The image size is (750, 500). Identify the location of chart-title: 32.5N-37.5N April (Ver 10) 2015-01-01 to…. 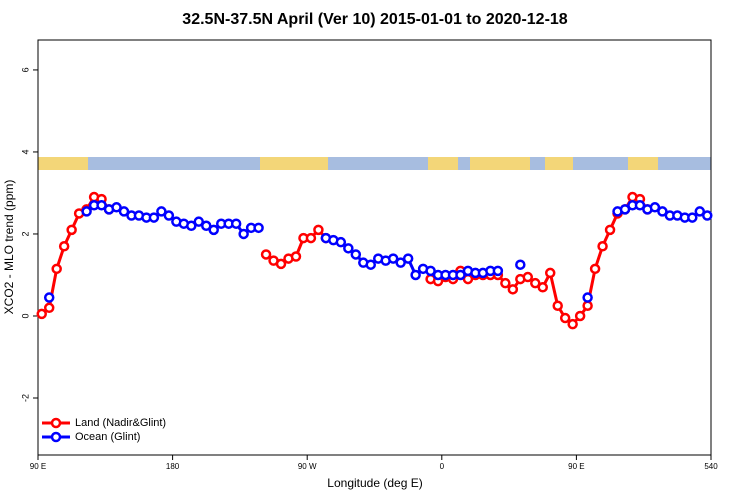
(375, 19).